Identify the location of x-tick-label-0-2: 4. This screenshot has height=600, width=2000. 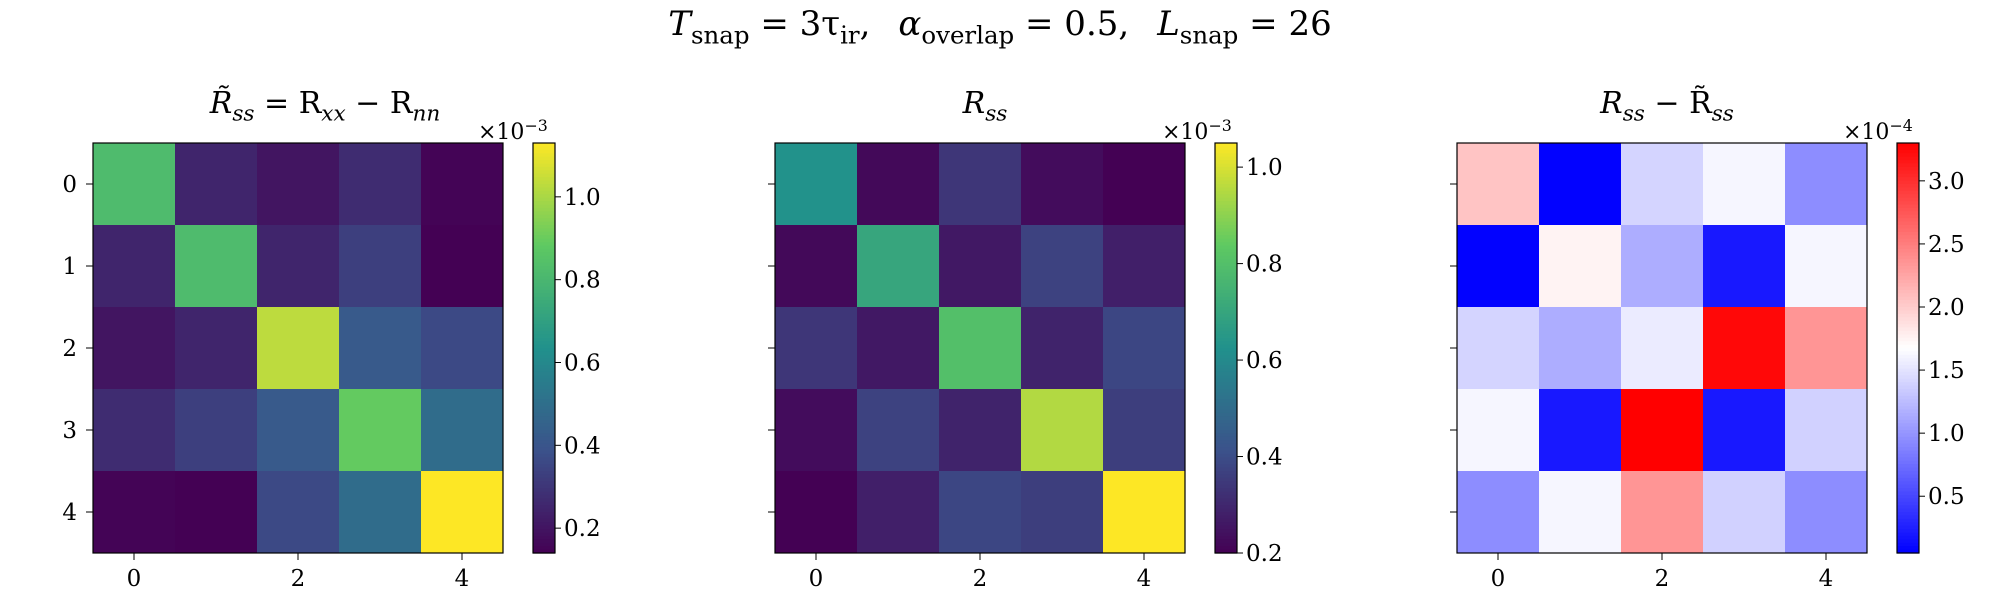
(462, 579).